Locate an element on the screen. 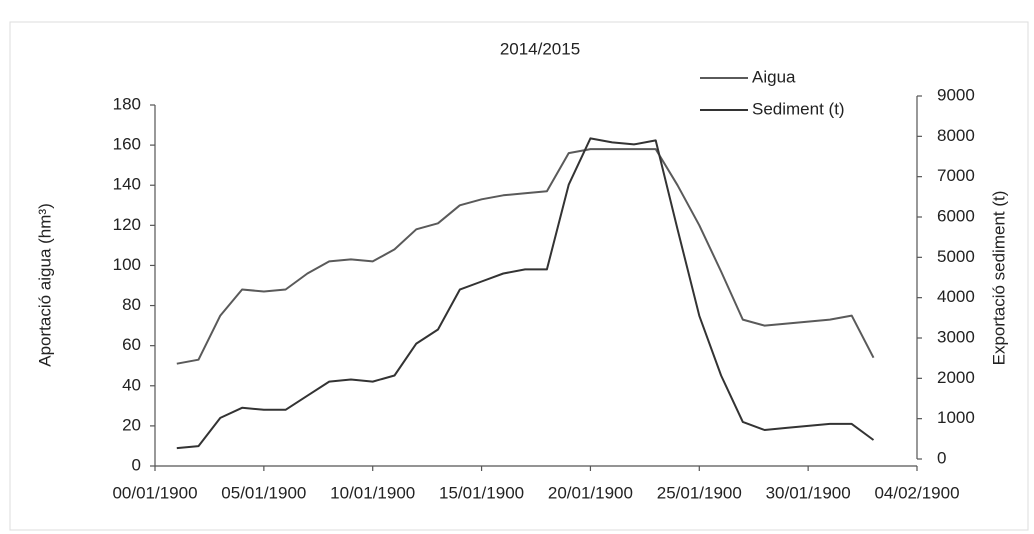 The width and height of the screenshot is (1034, 534). y2-tick-label: 0 is located at coordinates (941, 457).